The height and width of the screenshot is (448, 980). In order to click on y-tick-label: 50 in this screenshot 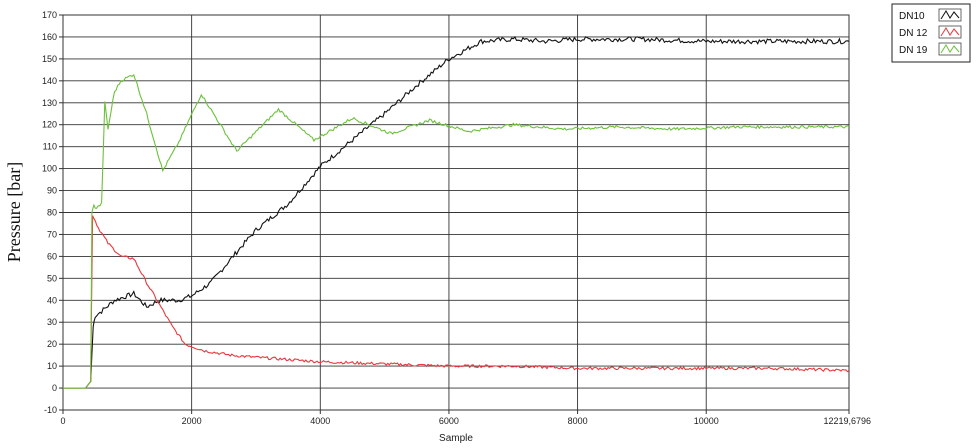, I will do `click(52, 278)`.